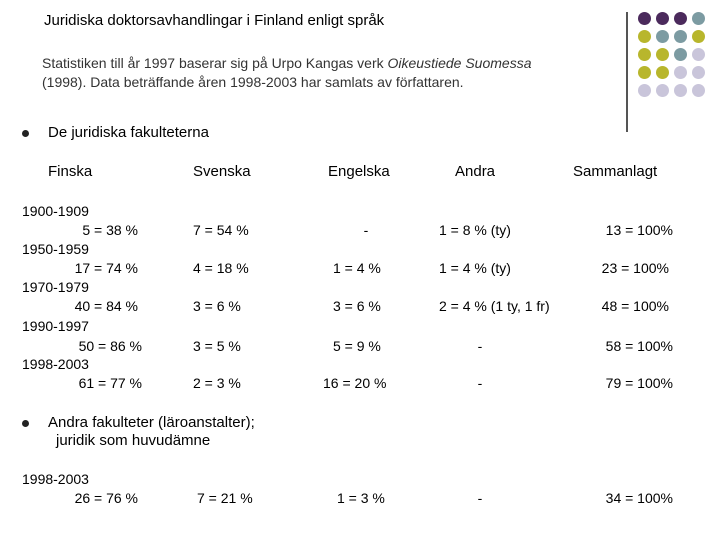 This screenshot has width=720, height=540. I want to click on cell-sammanlagt: 79 = 100%, so click(639, 383).